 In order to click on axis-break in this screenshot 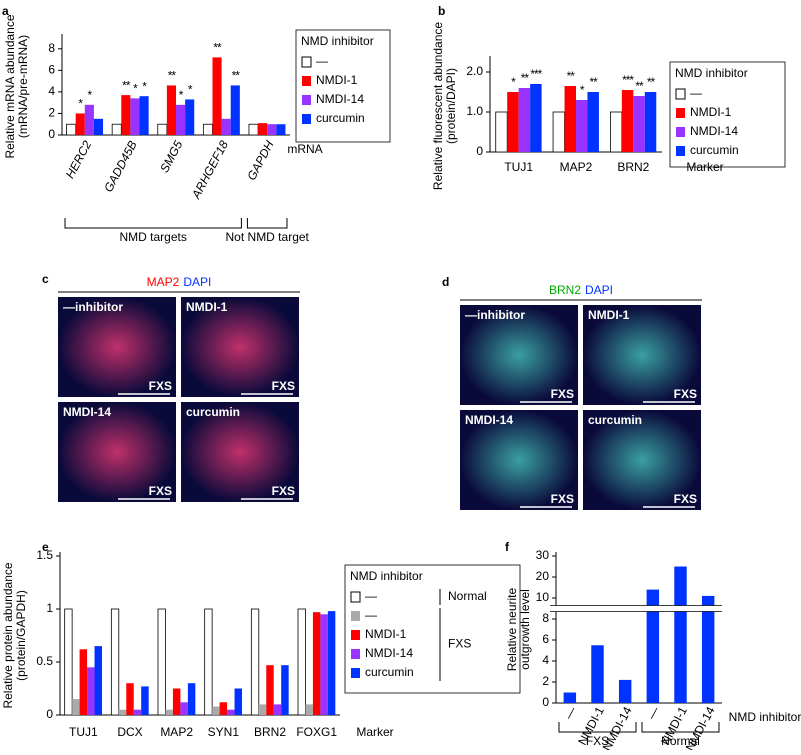, I will do `click(636, 608)`.